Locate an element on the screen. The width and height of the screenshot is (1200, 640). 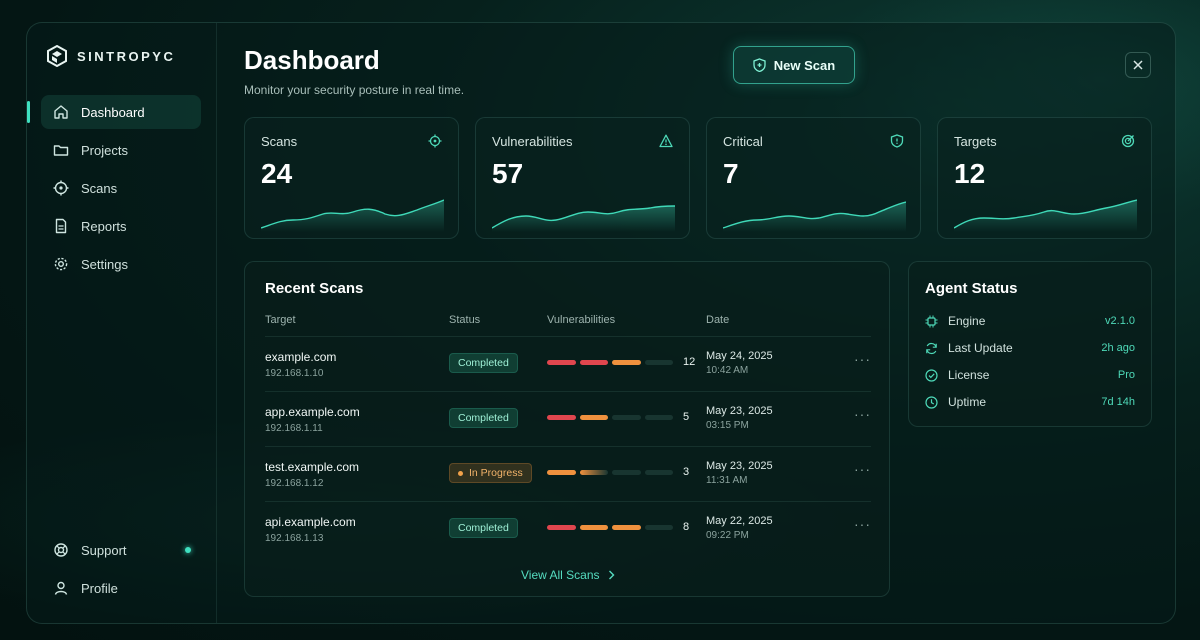
stat-label: Vulnerabilities is located at coordinates (532, 141).